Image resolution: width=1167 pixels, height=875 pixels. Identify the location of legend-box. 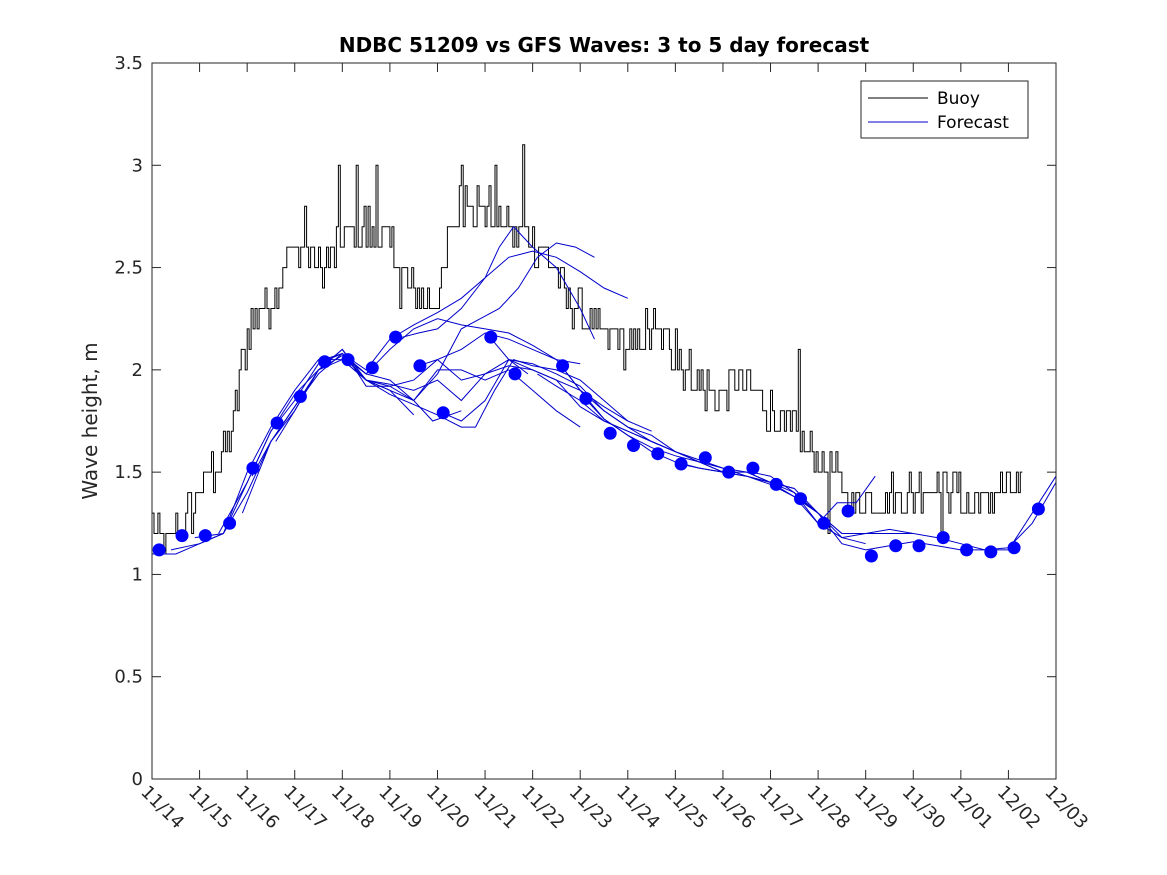
(944, 109).